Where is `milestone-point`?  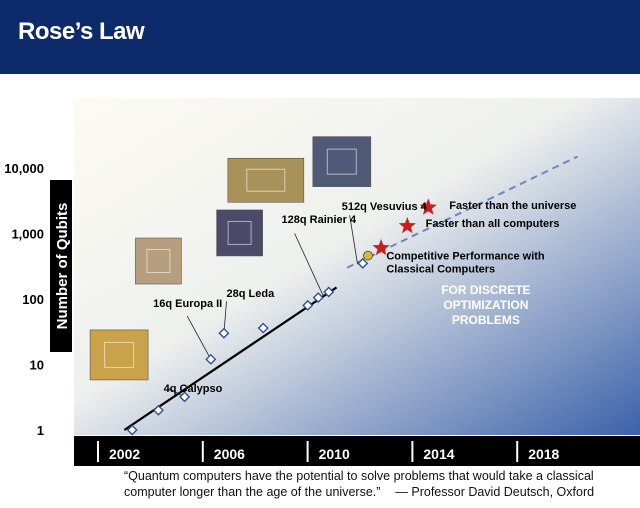
milestone-point is located at coordinates (368, 255).